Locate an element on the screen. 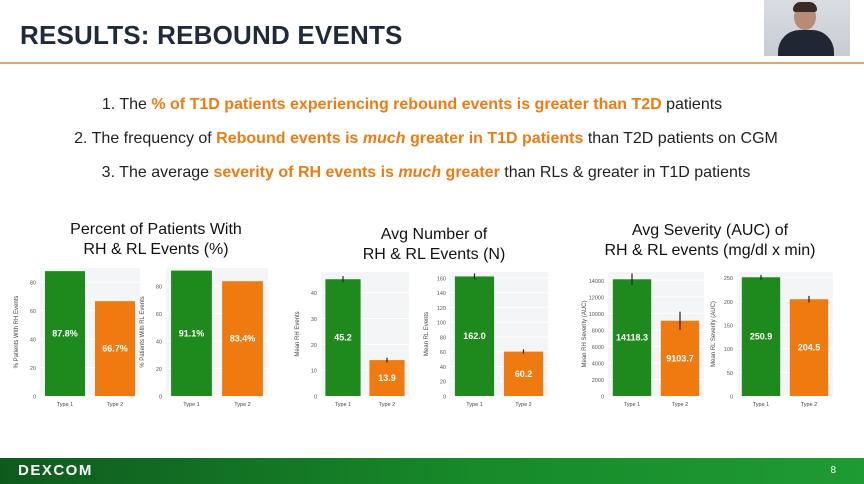  bar-value-label: 250.9 is located at coordinates (761, 337).